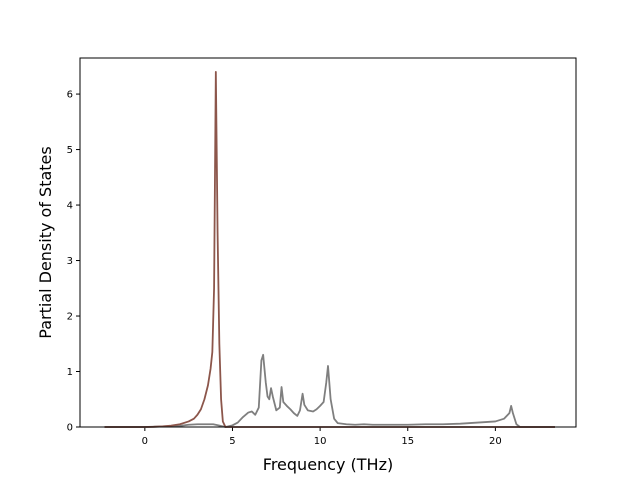 The image size is (640, 480). Describe the element at coordinates (70, 317) in the screenshot. I see `y-tick-label: 2` at that location.